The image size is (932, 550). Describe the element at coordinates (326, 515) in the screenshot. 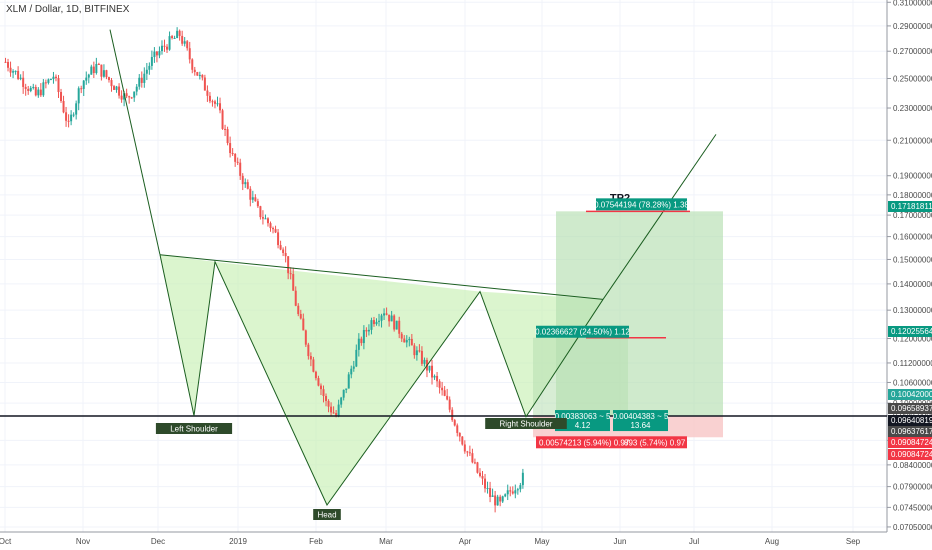

I see `head-label: Head` at that location.